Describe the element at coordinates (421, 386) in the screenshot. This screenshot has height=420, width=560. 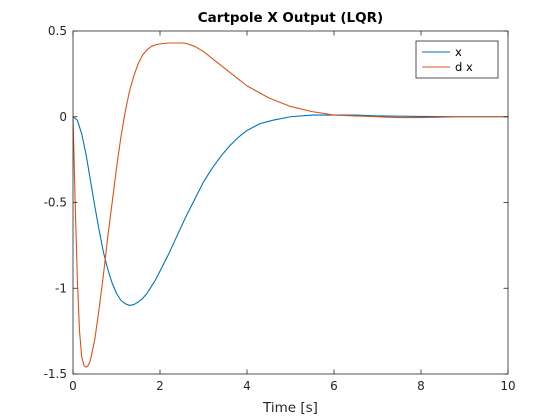
I see `x-tick-label: 8` at that location.